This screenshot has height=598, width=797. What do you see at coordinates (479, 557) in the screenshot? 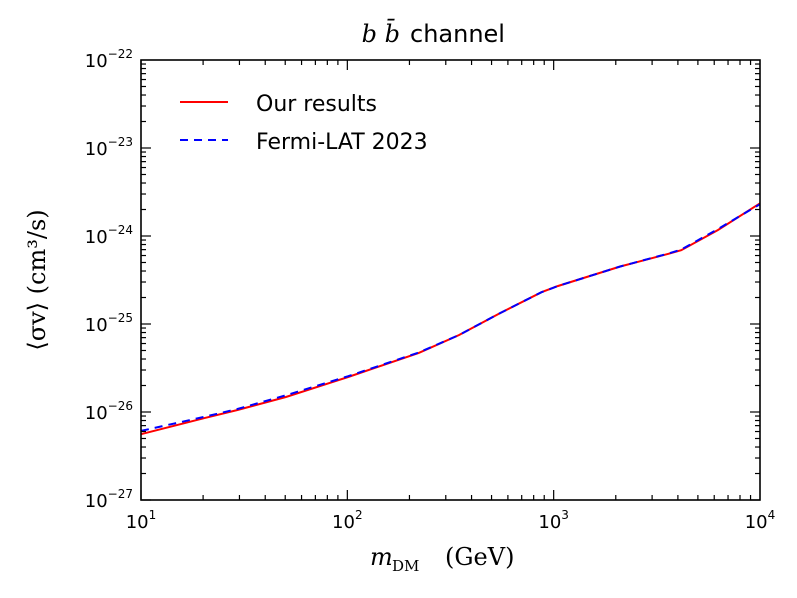
I see `xlabel-unit: (GeV)` at bounding box center [479, 557].